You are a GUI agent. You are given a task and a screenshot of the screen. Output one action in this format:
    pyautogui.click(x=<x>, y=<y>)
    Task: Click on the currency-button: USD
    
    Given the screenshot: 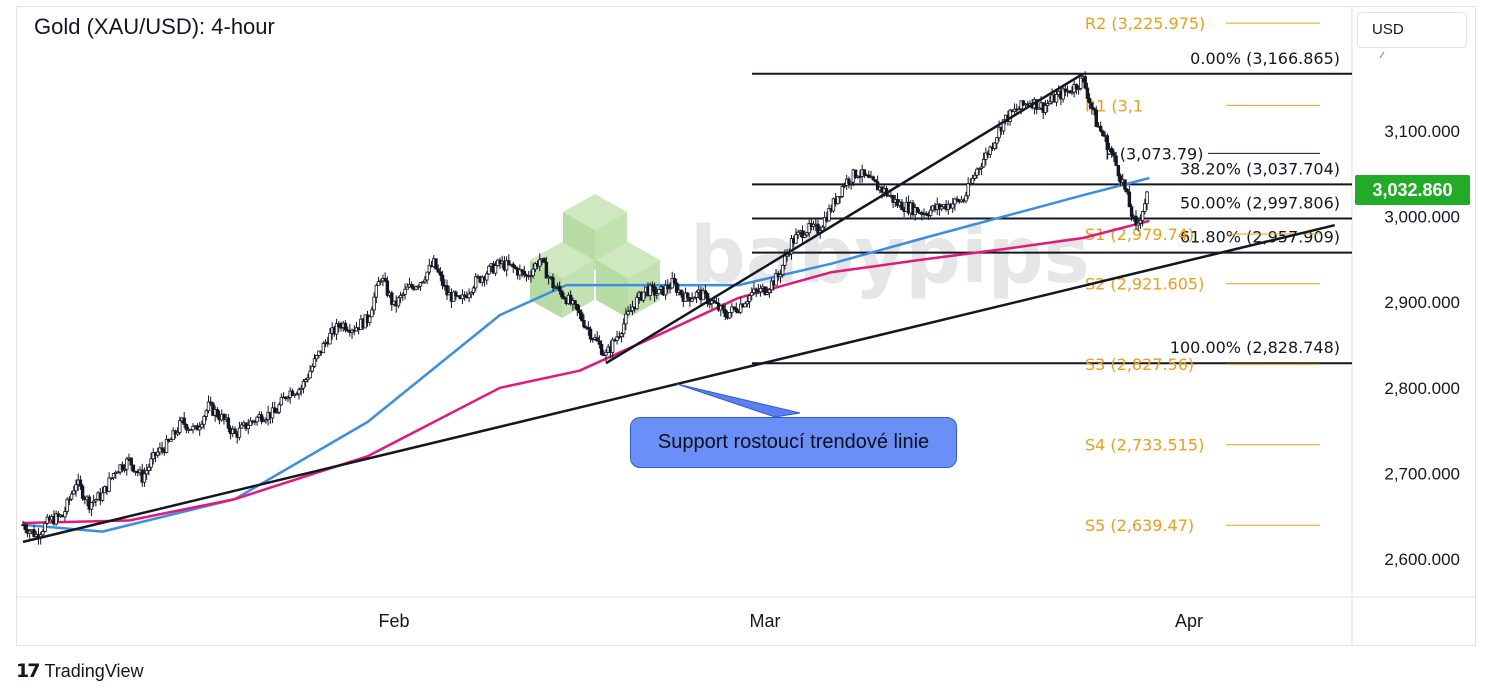 What is the action you would take?
    pyautogui.click(x=1412, y=30)
    